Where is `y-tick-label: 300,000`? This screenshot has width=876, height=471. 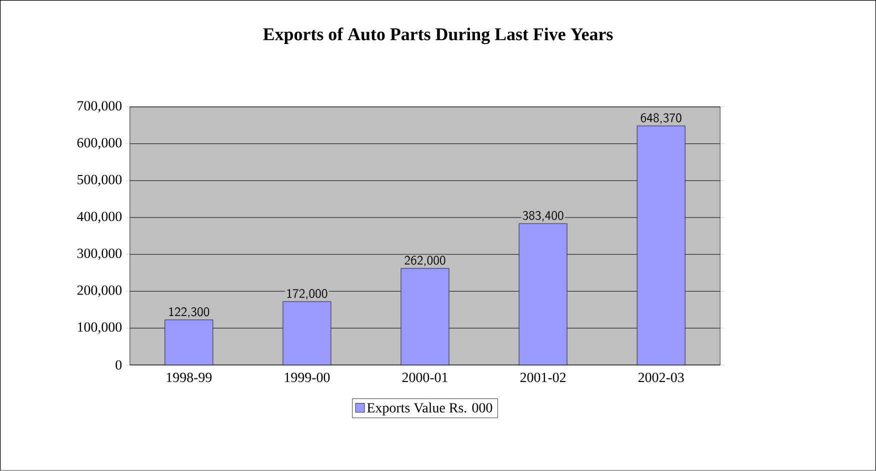
y-tick-label: 300,000 is located at coordinates (99, 254).